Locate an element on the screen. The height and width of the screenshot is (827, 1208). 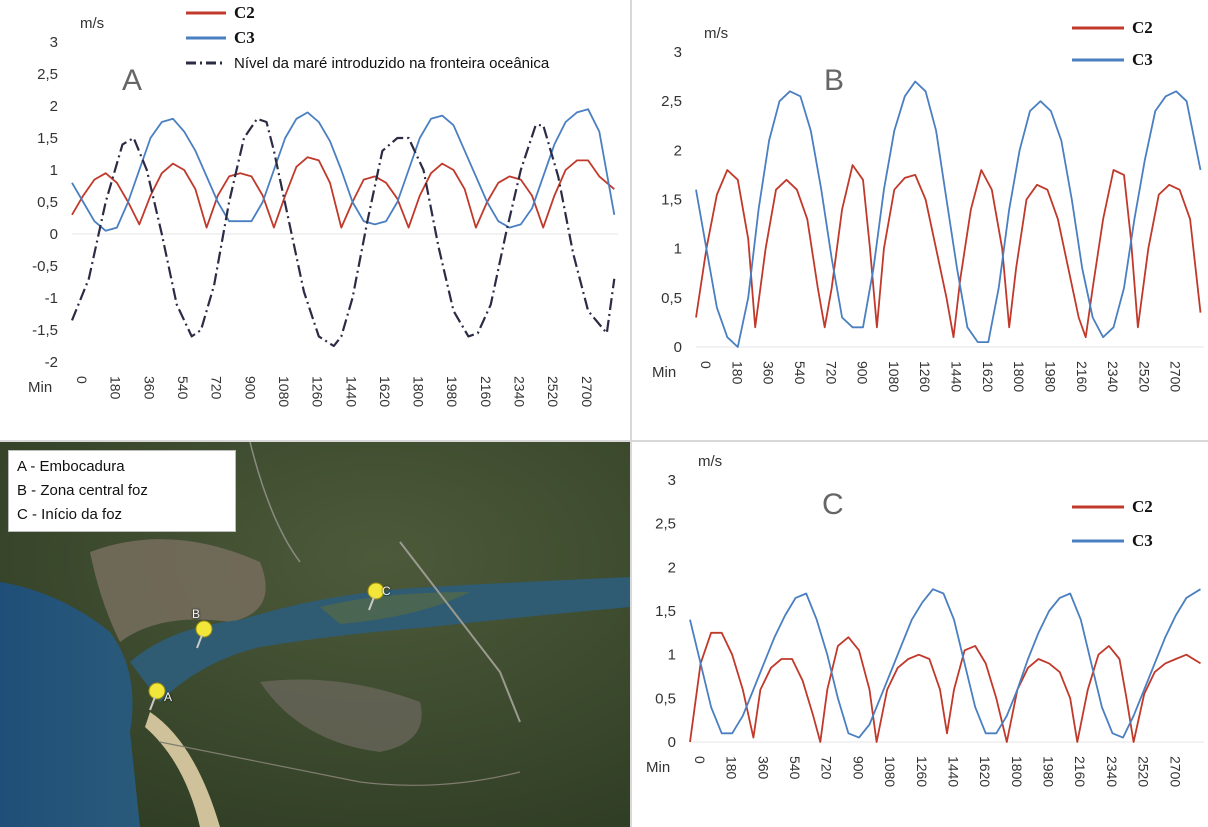
panel-letter-b: B is located at coordinates (834, 80).